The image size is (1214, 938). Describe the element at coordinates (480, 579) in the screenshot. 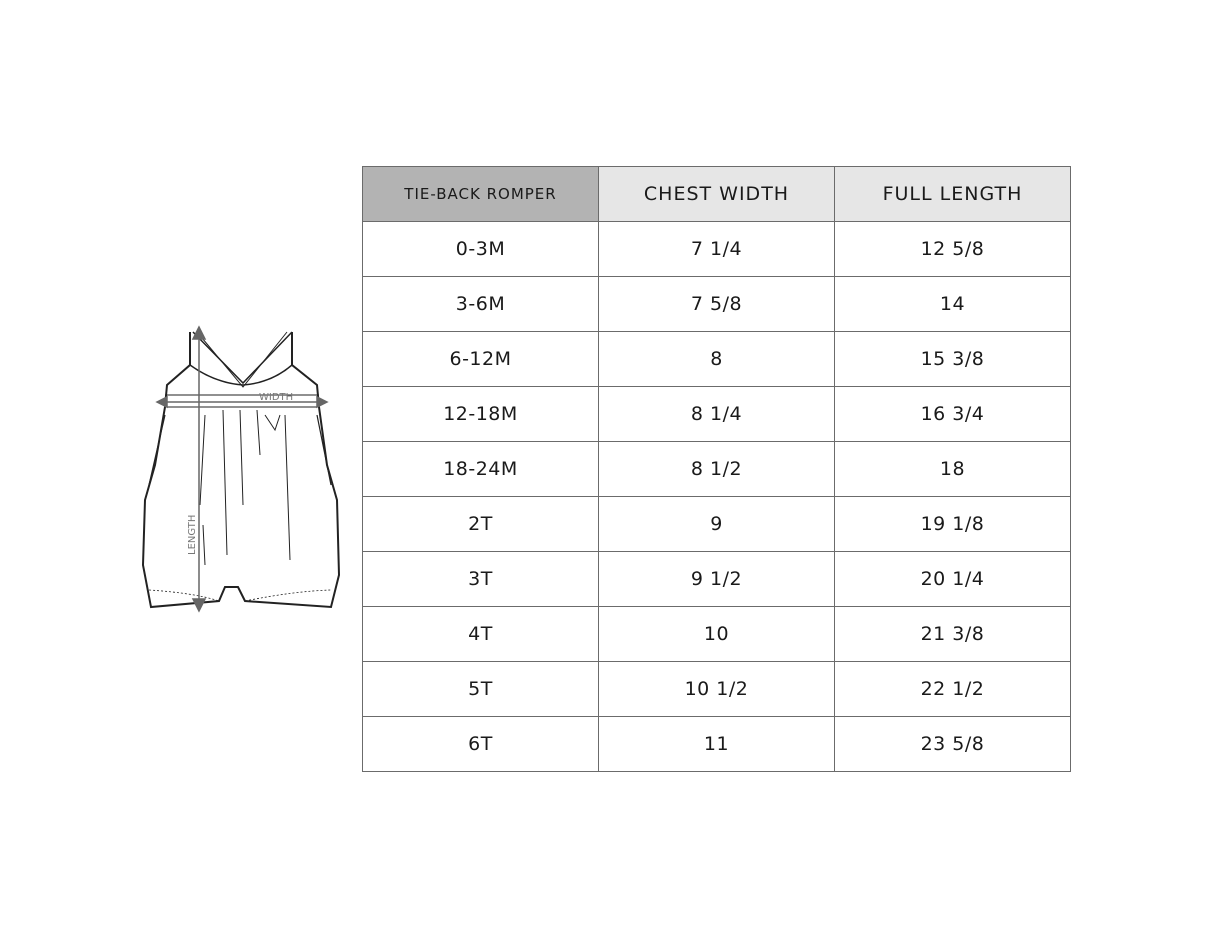

I see `size-cell: 3T` at that location.